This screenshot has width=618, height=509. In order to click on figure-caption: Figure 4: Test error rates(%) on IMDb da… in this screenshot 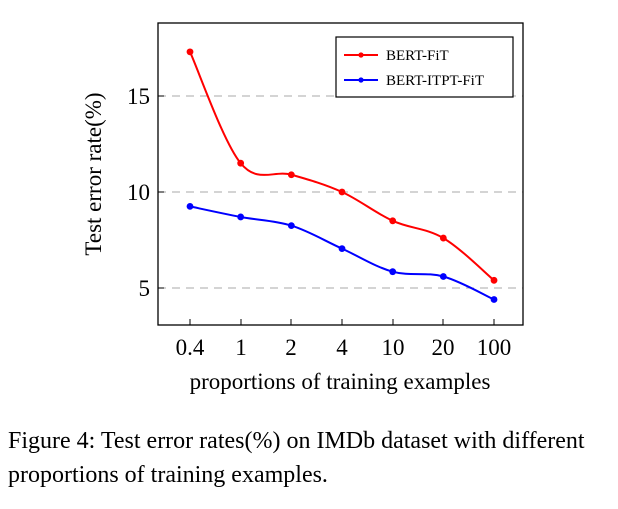, I will do `click(296, 458)`.